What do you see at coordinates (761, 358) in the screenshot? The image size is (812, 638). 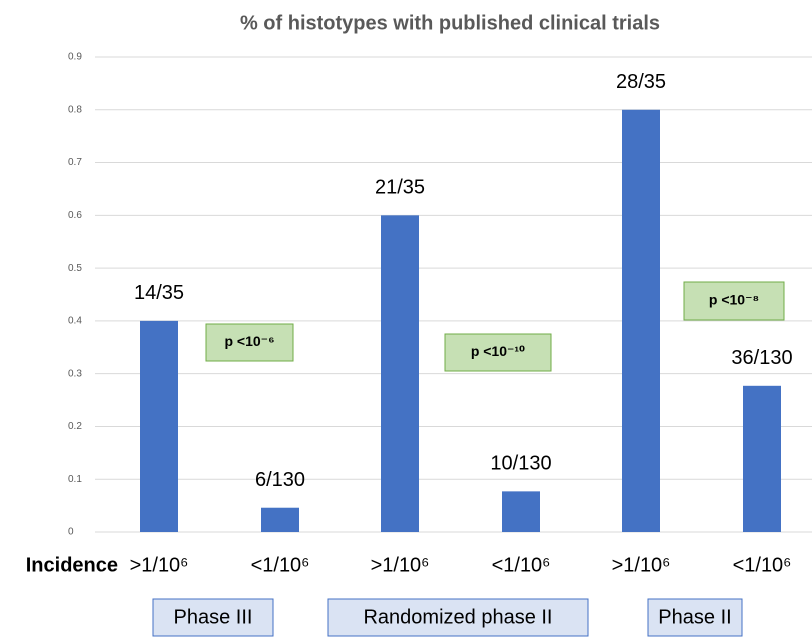 I see `value-label: 36/130` at bounding box center [761, 358].